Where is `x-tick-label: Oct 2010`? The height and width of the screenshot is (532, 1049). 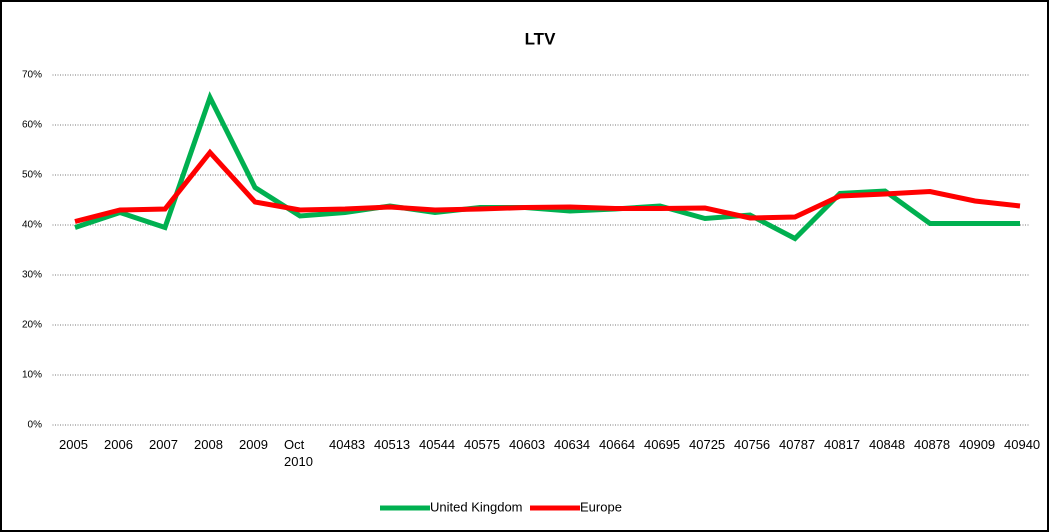 x-tick-label: Oct 2010 is located at coordinates (298, 453).